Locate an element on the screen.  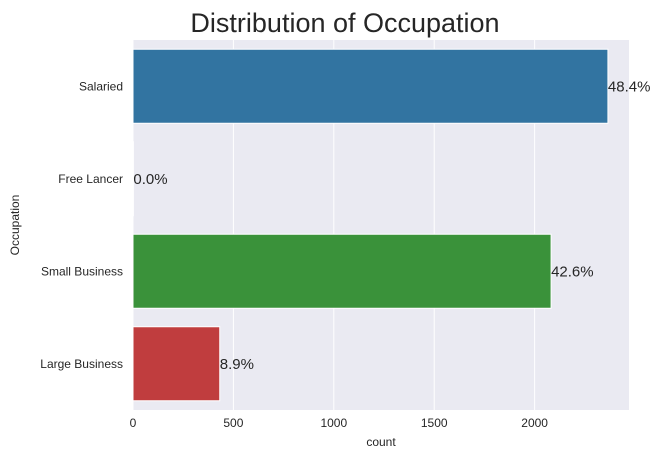
x-tick-label: 1500 is located at coordinates (434, 423).